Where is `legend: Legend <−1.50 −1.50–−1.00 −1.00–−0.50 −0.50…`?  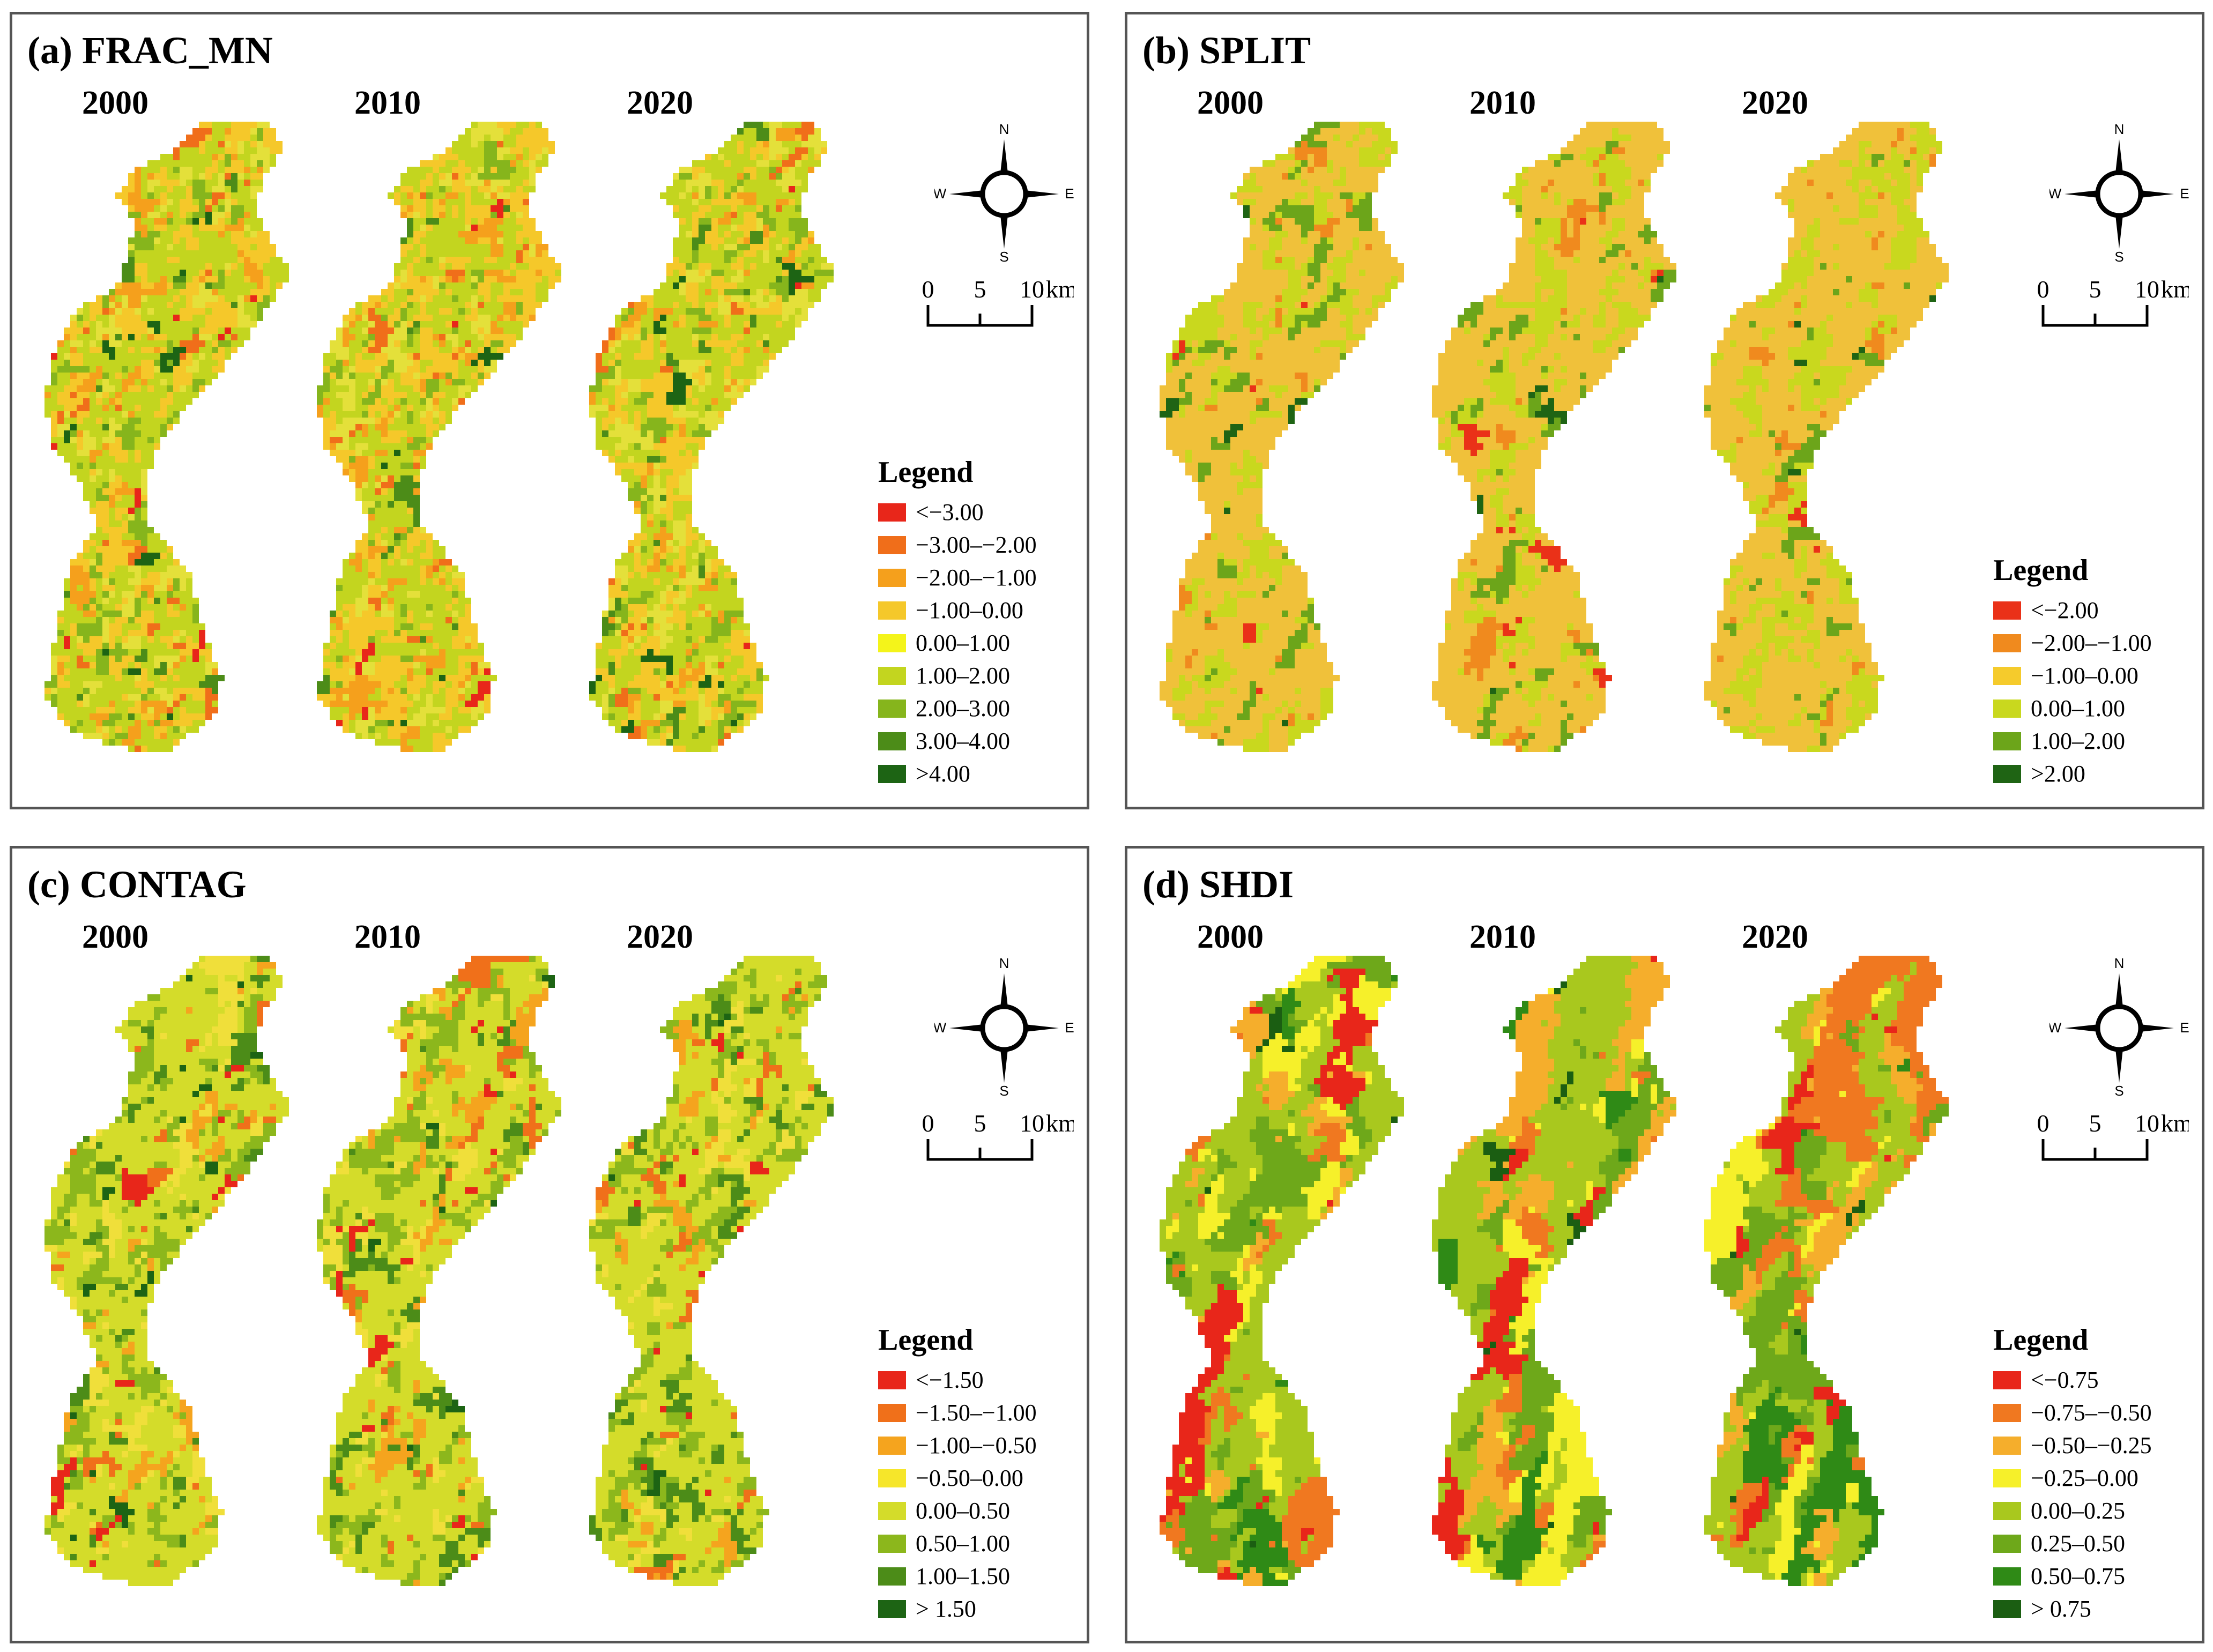
legend: Legend <−1.50 −1.50–−1.00 −1.00–−0.50 −0.50… is located at coordinates (957, 1474).